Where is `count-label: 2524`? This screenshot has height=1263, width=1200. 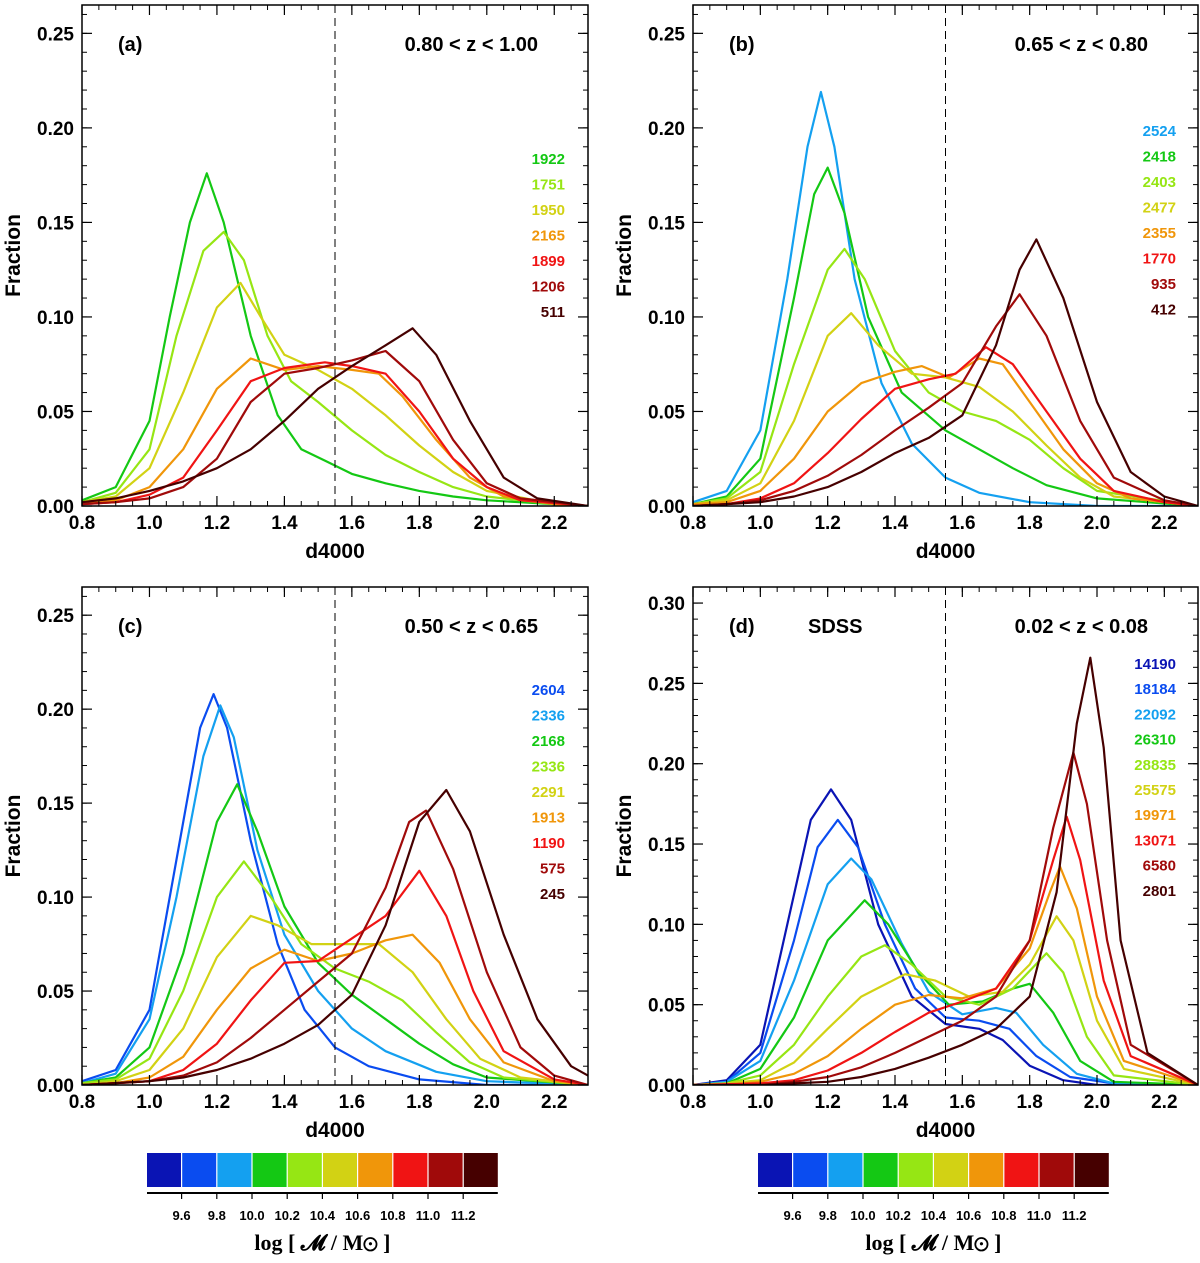
count-label: 2524 is located at coordinates (1160, 131).